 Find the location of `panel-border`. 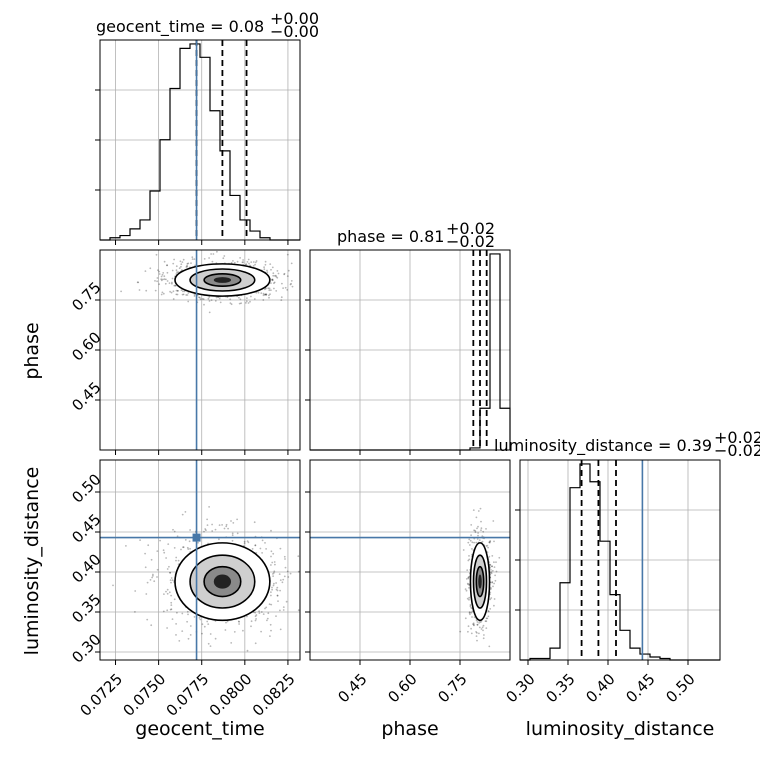

panel-border is located at coordinates (200, 560).